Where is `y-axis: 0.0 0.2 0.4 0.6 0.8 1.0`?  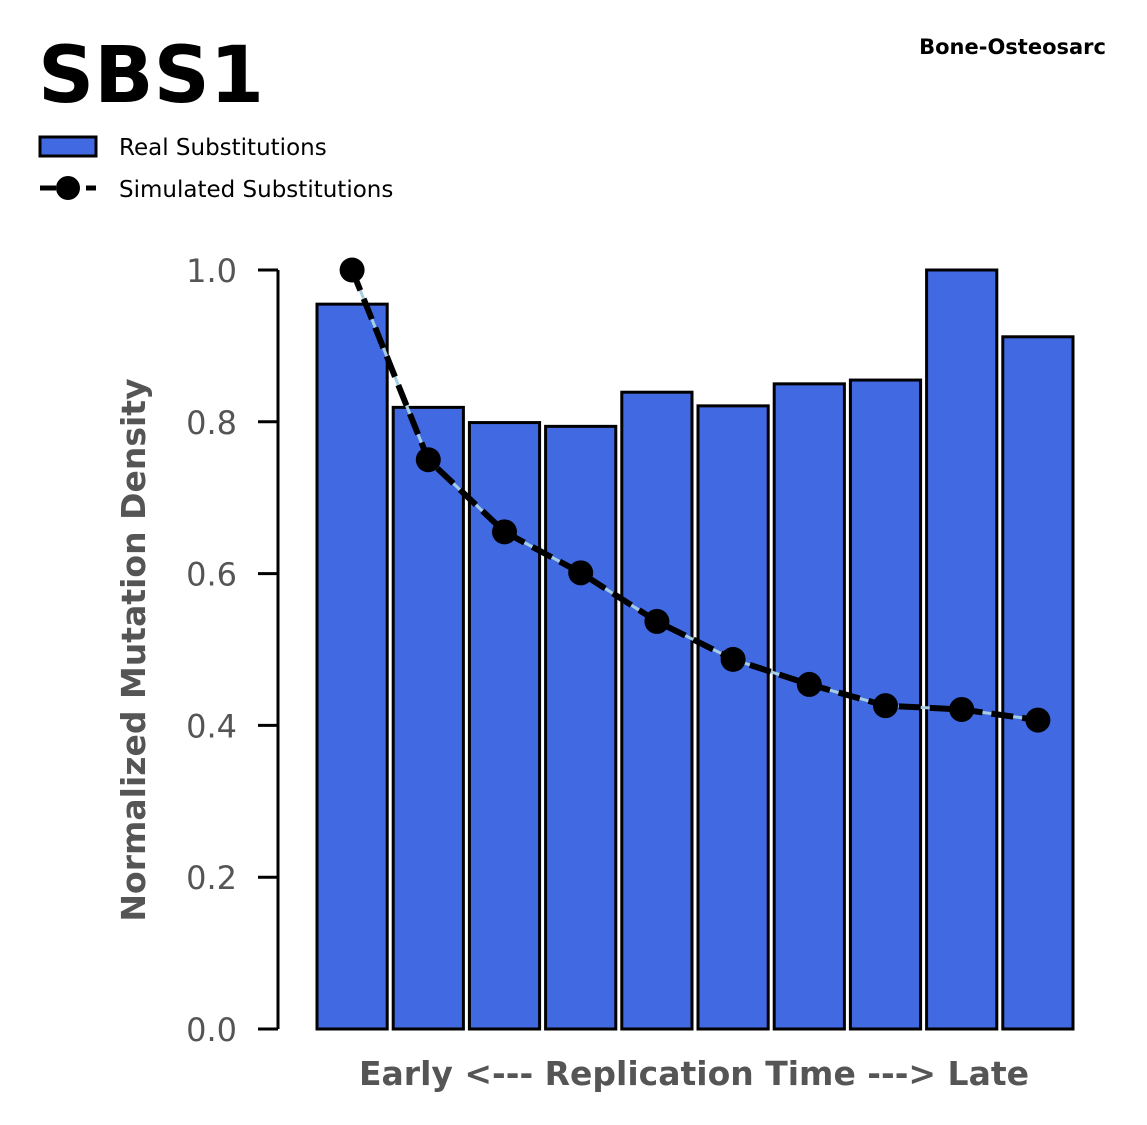
y-axis: 0.0 0.2 0.4 0.6 0.8 1.0 is located at coordinates (233, 650).